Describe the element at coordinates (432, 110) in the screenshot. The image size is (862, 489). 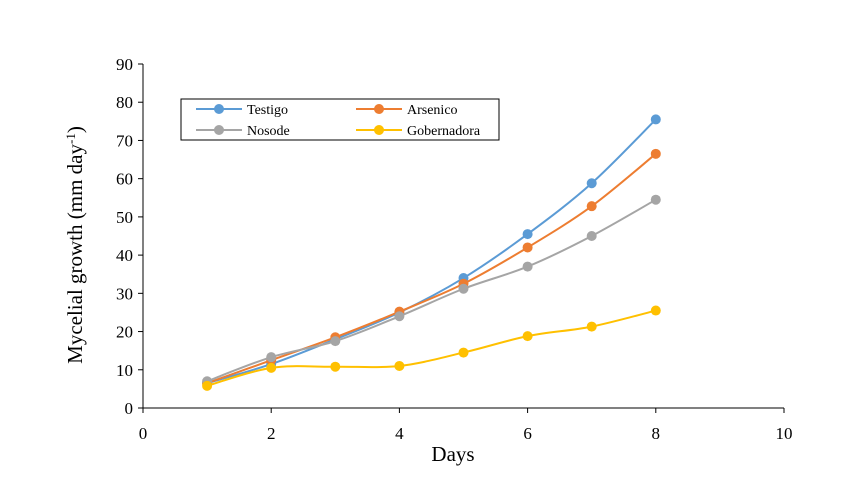
I see `legend-label: Arsenico` at that location.